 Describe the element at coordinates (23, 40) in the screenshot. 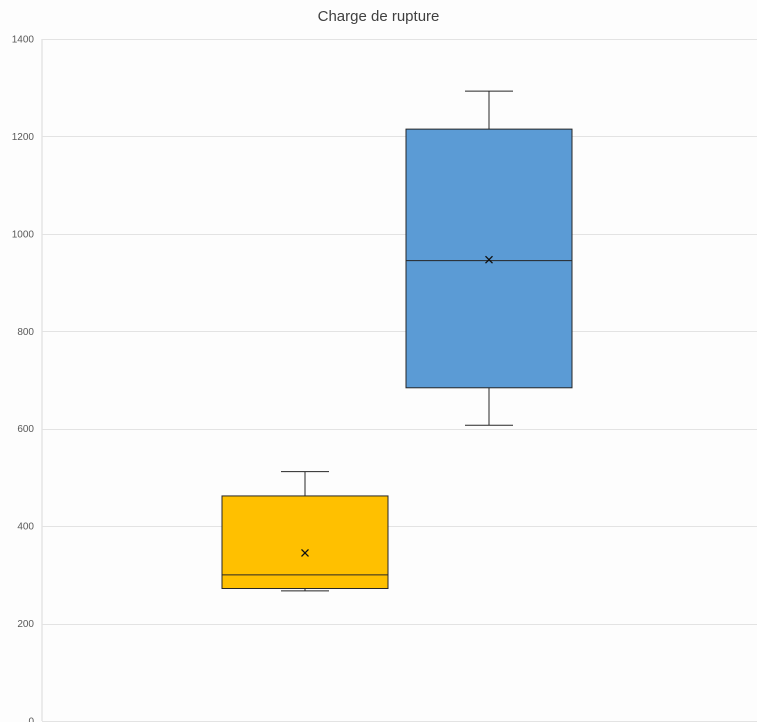

I see `y-tick-label: 1400` at that location.